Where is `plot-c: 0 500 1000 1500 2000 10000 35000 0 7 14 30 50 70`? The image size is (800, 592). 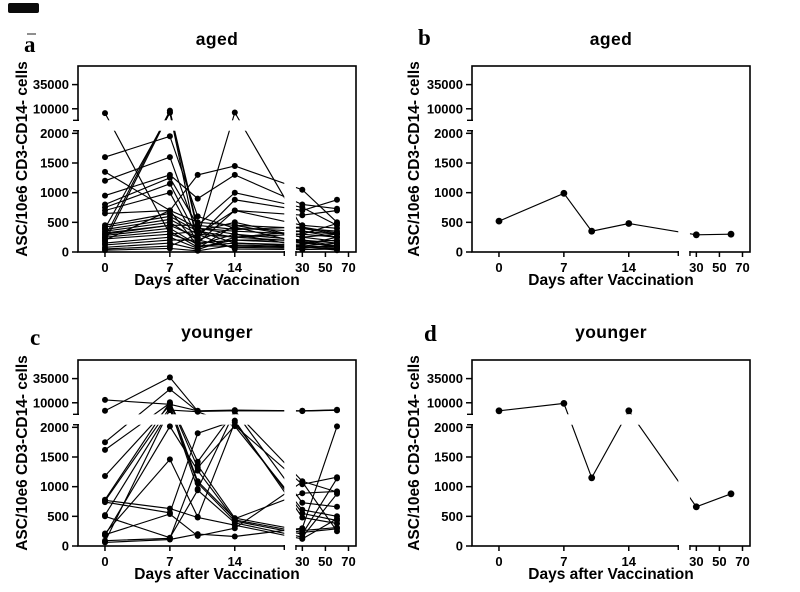 plot-c: 0 500 1000 1500 2000 10000 35000 0 7 14 30 50 70 is located at coordinates (195, 464).